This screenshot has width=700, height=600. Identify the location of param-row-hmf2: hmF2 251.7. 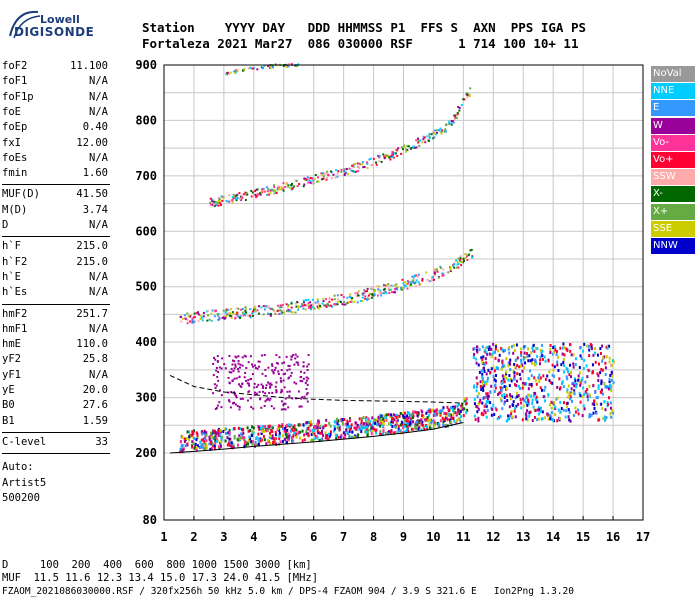
(55, 315).